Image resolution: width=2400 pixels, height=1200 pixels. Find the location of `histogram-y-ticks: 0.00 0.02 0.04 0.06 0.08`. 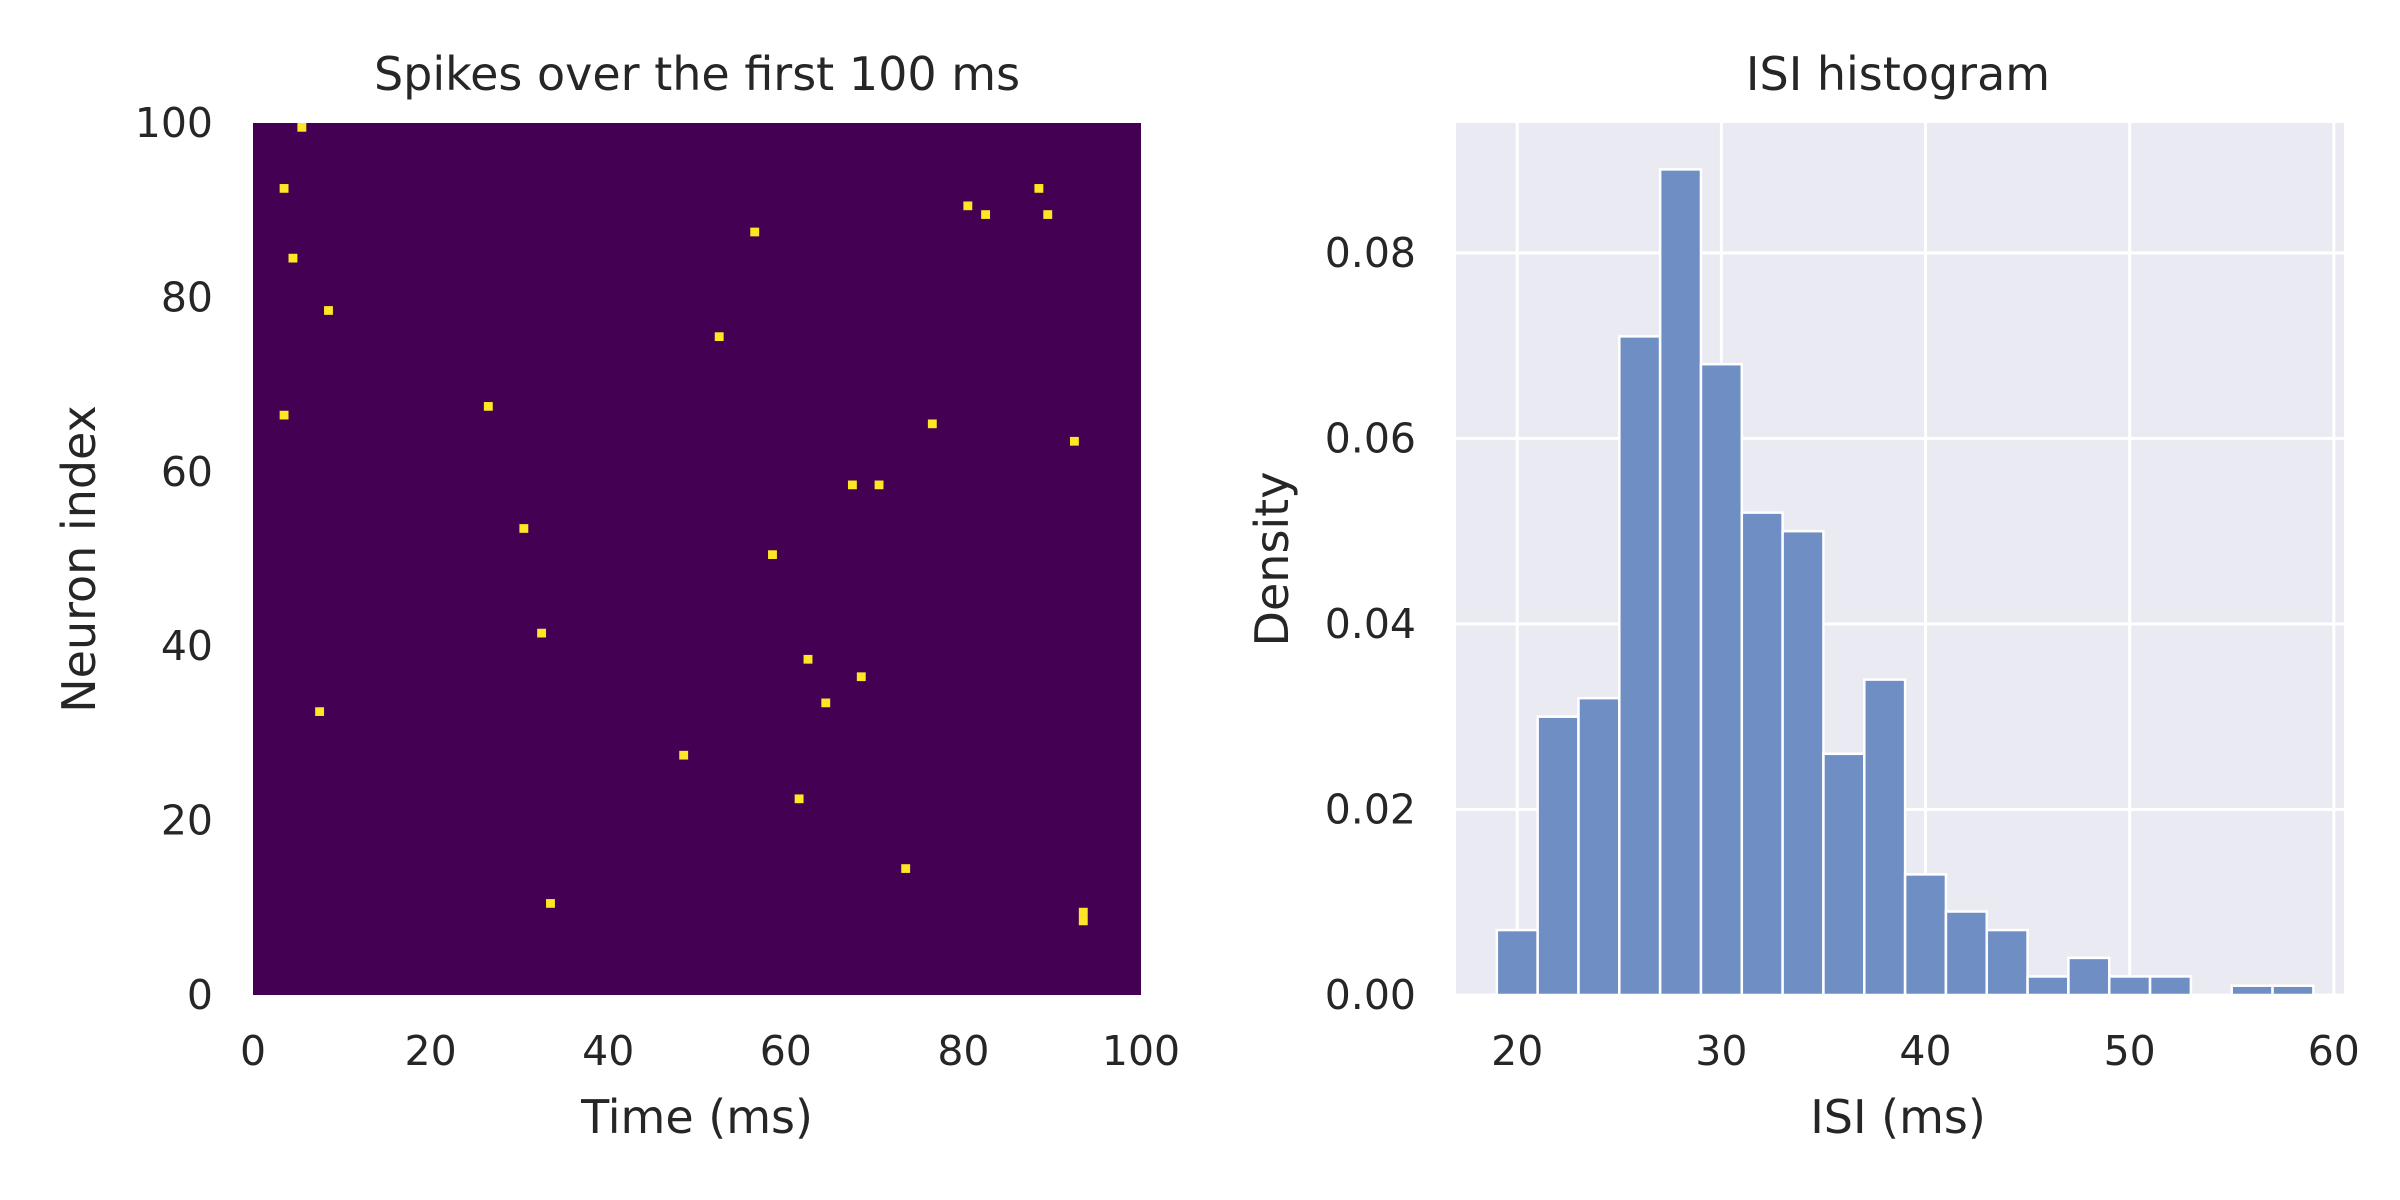

histogram-y-ticks: 0.00 0.02 0.04 0.06 0.08 is located at coordinates (1370, 624).